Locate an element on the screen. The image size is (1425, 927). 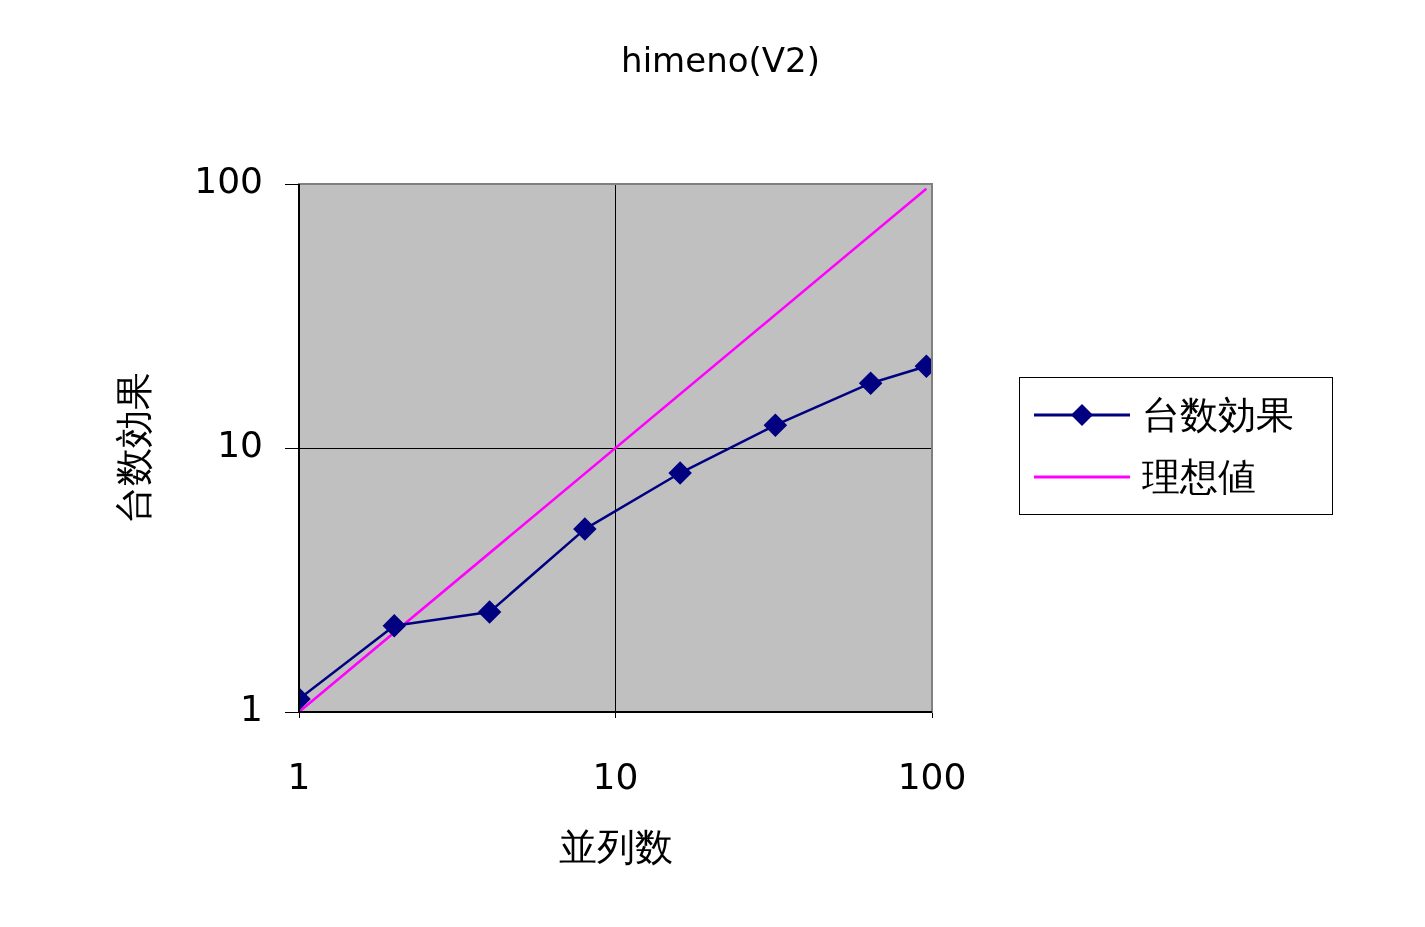
x-tick-label: 1 is located at coordinates (299, 776).